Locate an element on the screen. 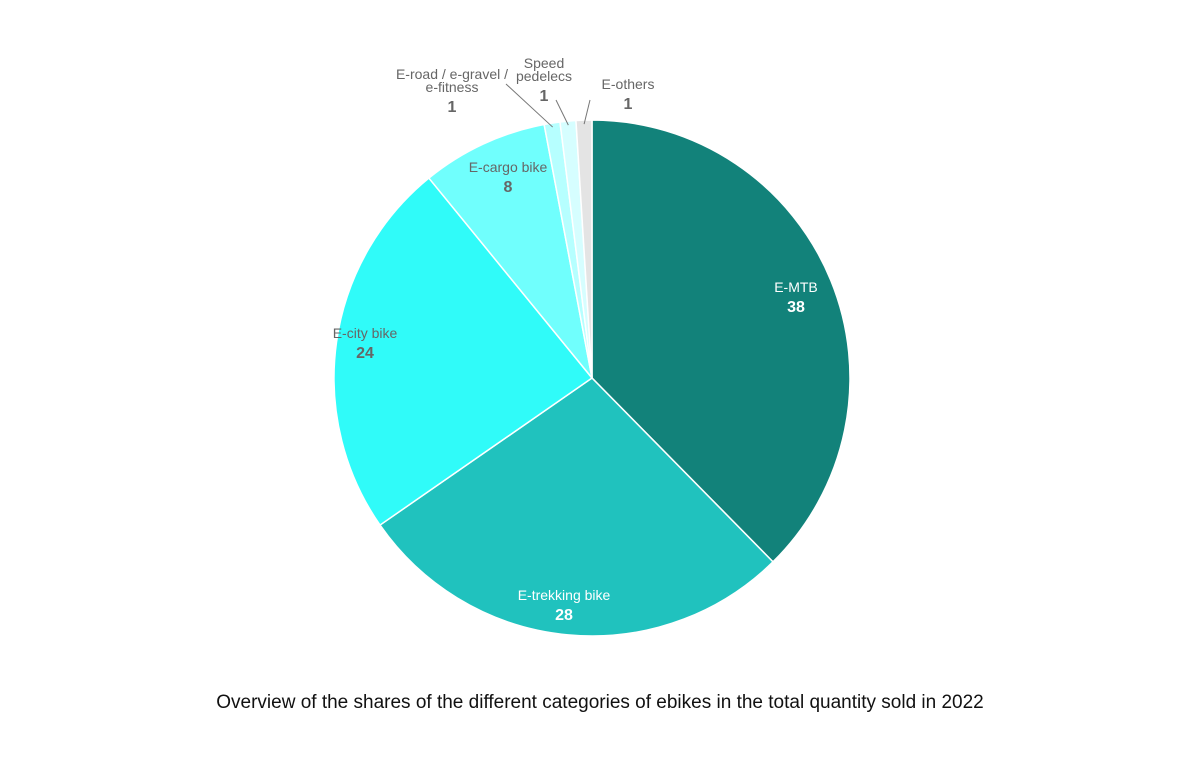 This screenshot has width=1200, height=759. slice-label-speed-pedelecs: Speed pedelecs is located at coordinates (544, 69).